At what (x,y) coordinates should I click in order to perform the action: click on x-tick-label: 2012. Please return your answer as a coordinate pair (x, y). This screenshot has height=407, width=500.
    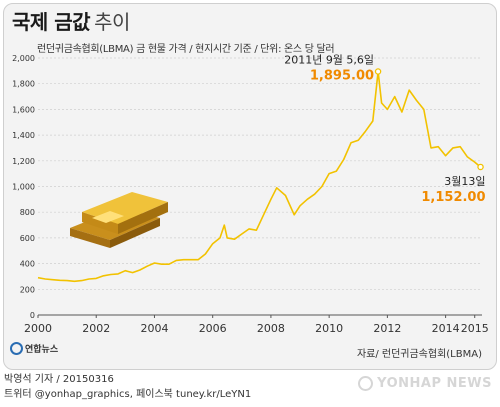
    Looking at the image, I should click on (387, 328).